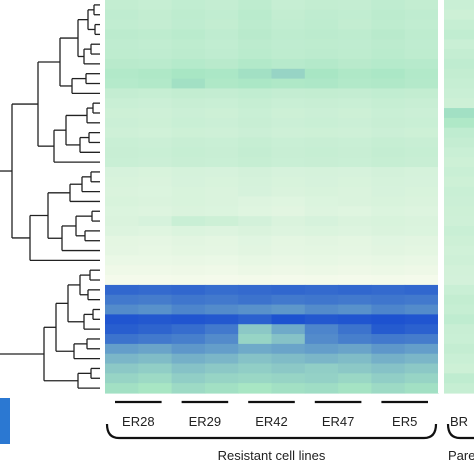 The height and width of the screenshot is (474, 474). Describe the element at coordinates (272, 455) in the screenshot. I see `group-caption: Resistant cell lines` at that location.